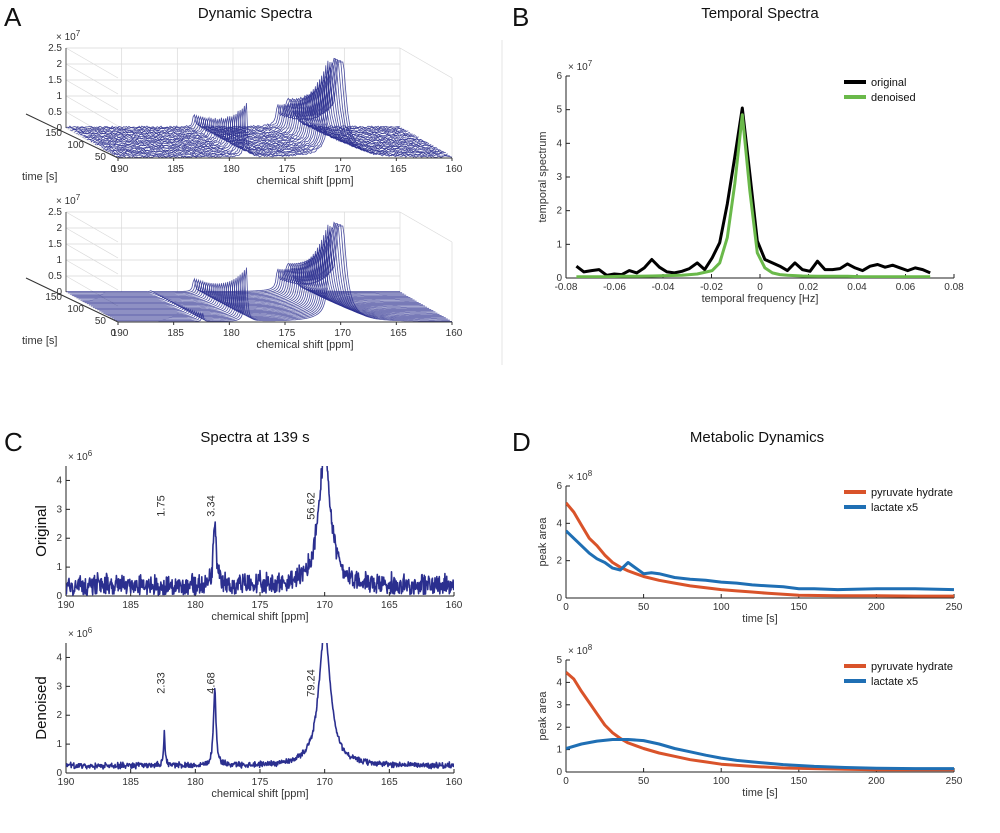 Image resolution: width=1000 pixels, height=833 pixels. I want to click on y-exponent-label: × 10⁶, so click(80, 633).